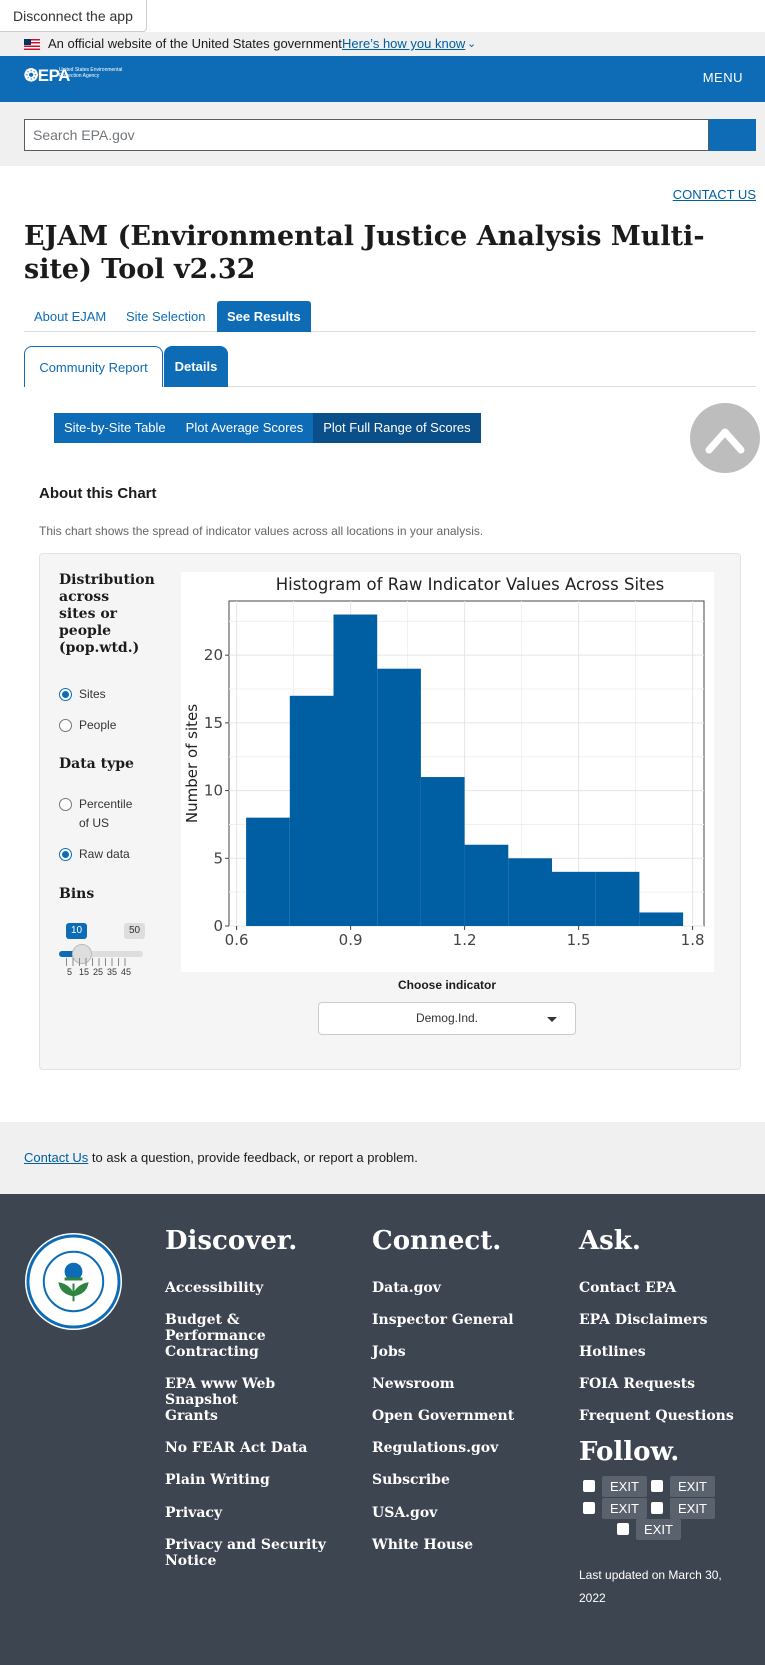 The image size is (765, 1665). I want to click on tab-community-report: Community Report, so click(93, 366).